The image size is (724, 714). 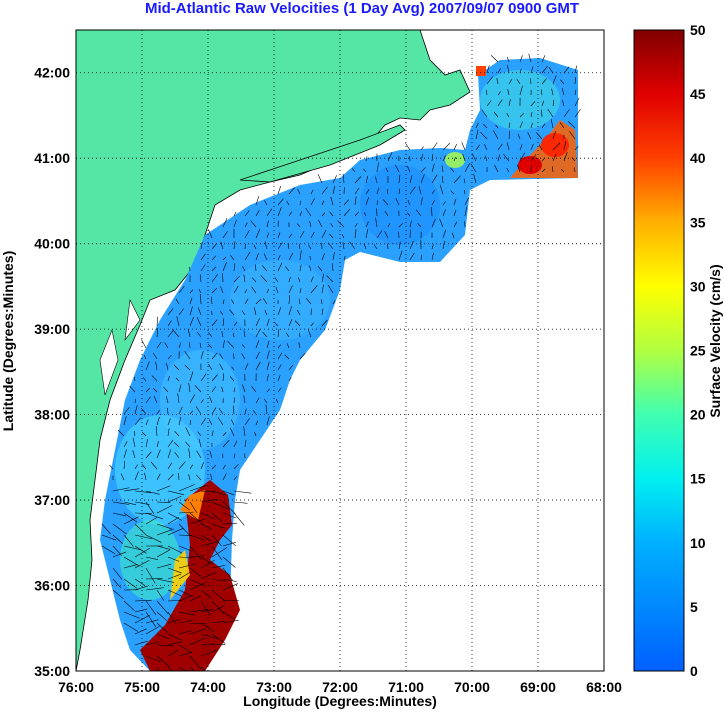 What do you see at coordinates (694, 607) in the screenshot?
I see `colorbar-tick-label: 5` at bounding box center [694, 607].